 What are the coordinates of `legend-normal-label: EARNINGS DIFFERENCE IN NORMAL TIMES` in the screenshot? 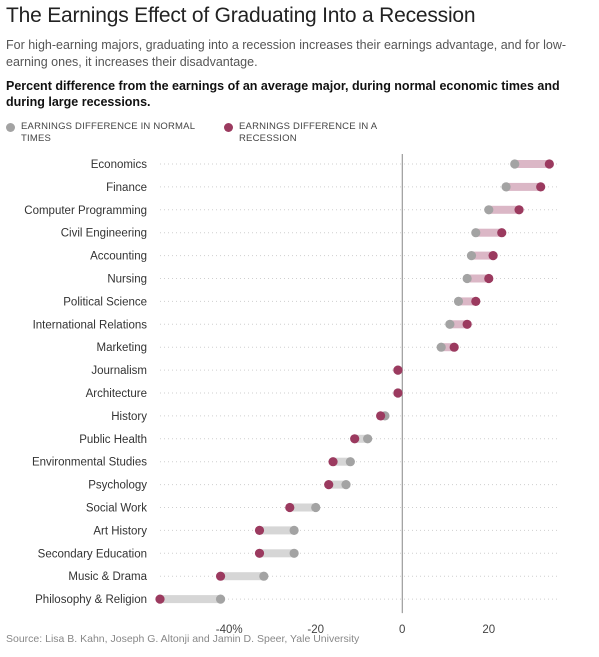 It's located at (108, 132).